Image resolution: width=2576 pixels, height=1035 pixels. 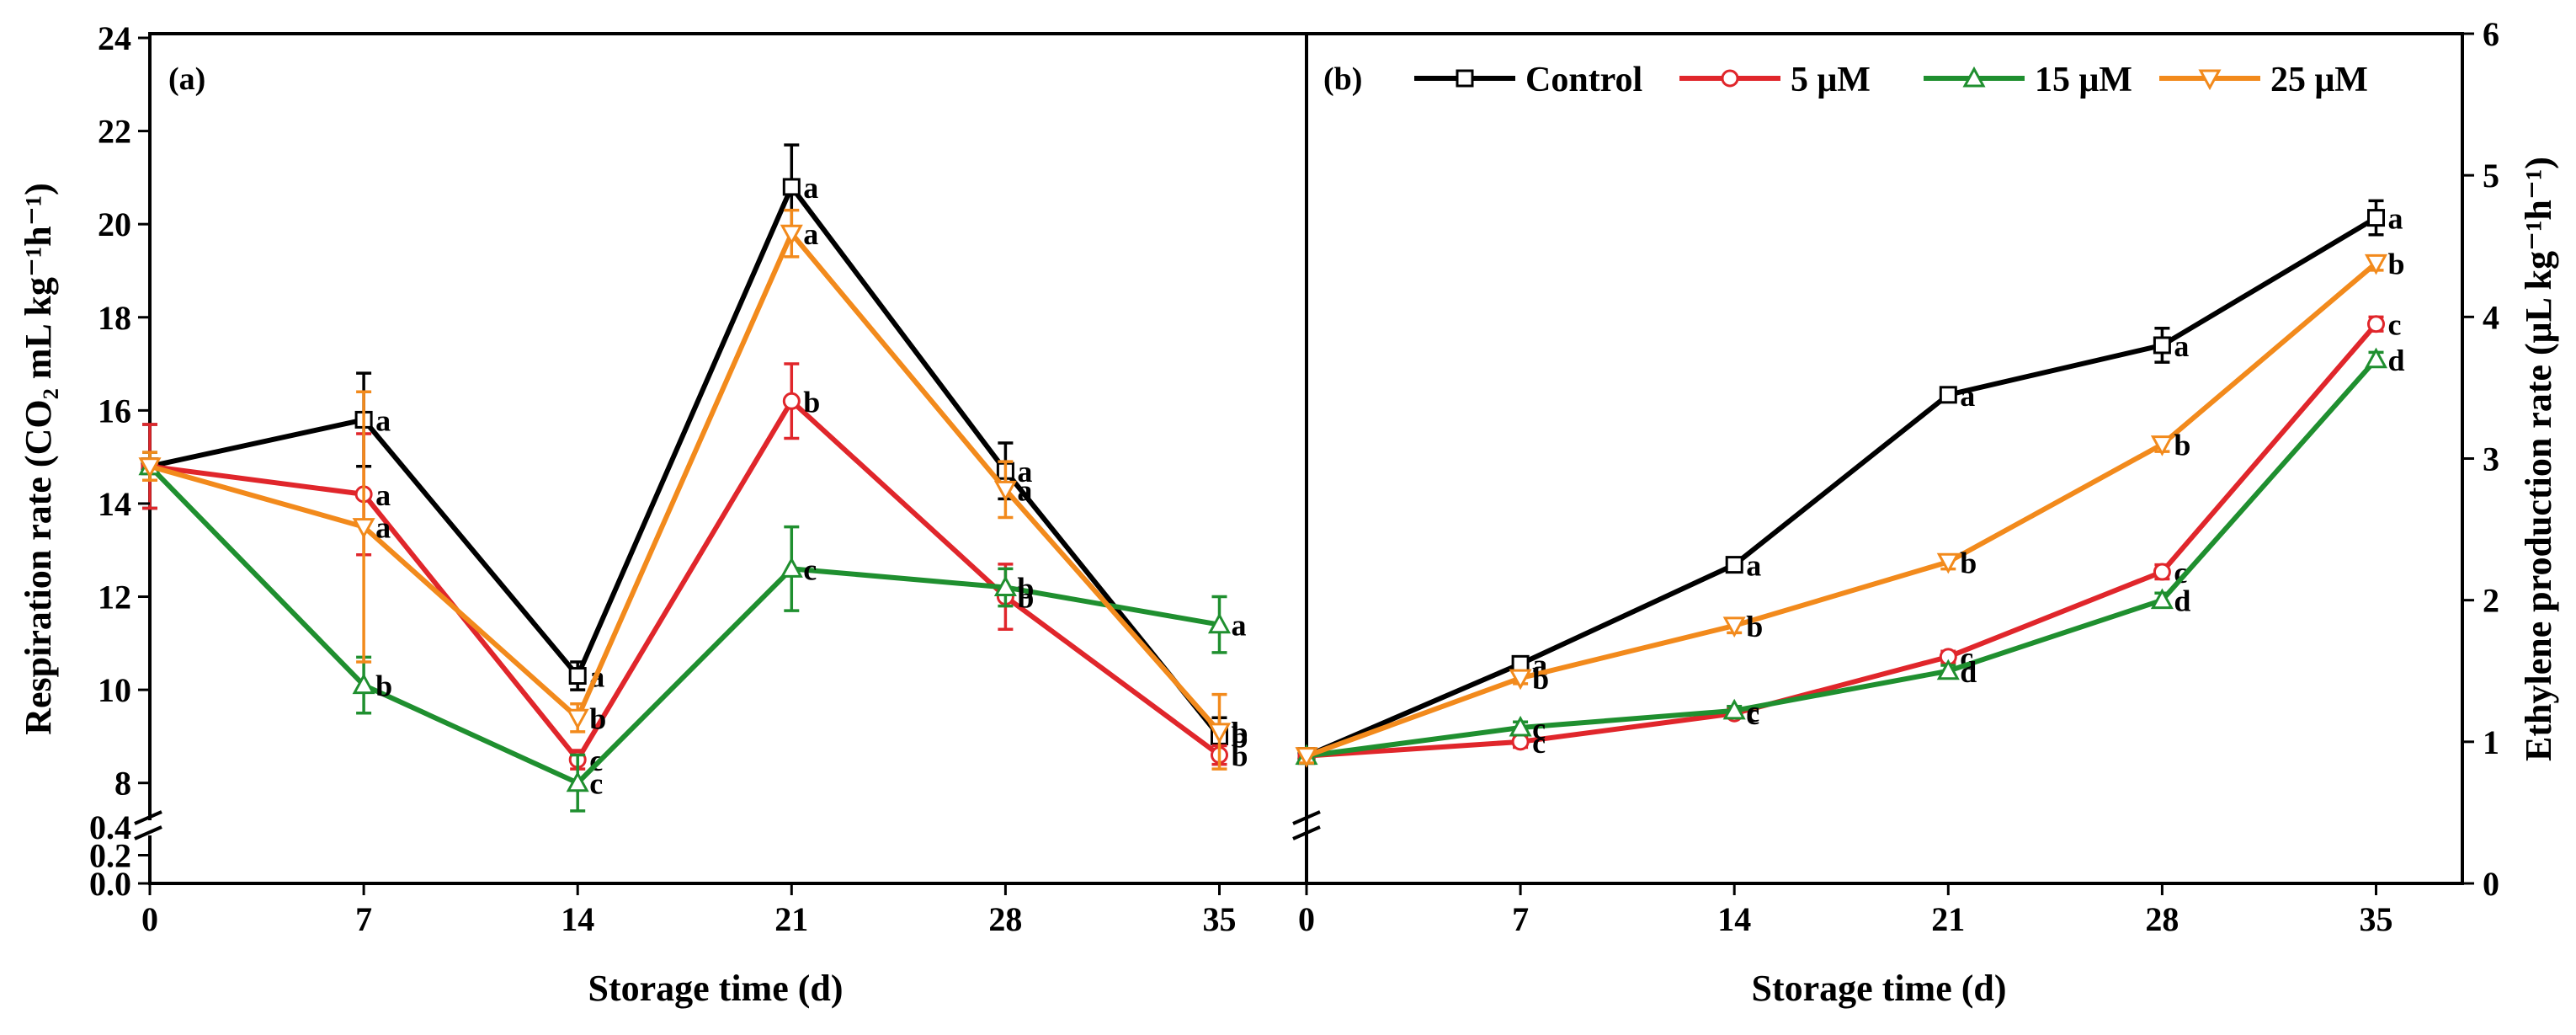 What do you see at coordinates (38, 459) in the screenshot?
I see `y-axis-title: Respiration rate (CO₂ mL kg⁻¹h⁻¹)` at bounding box center [38, 459].